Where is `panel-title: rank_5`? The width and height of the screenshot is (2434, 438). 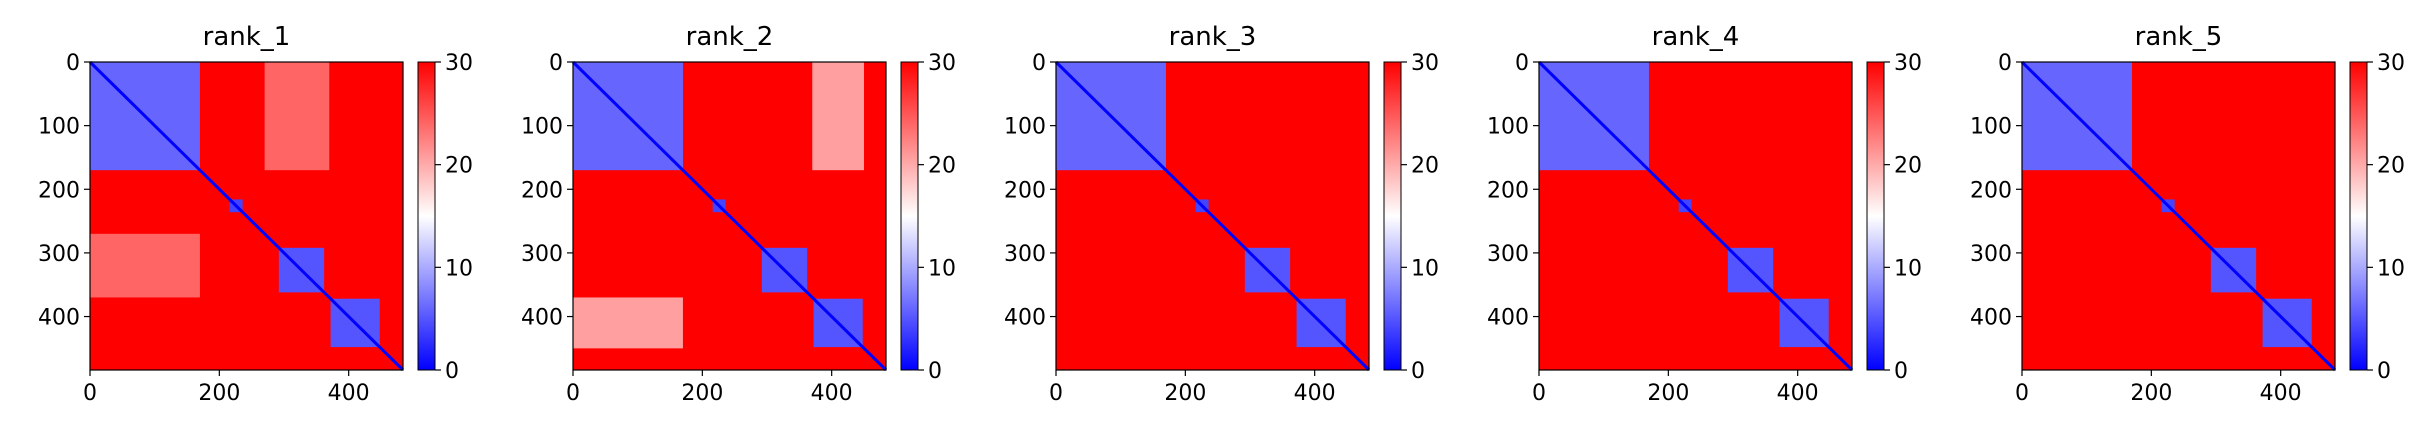
panel-title: rank_5 is located at coordinates (2179, 37).